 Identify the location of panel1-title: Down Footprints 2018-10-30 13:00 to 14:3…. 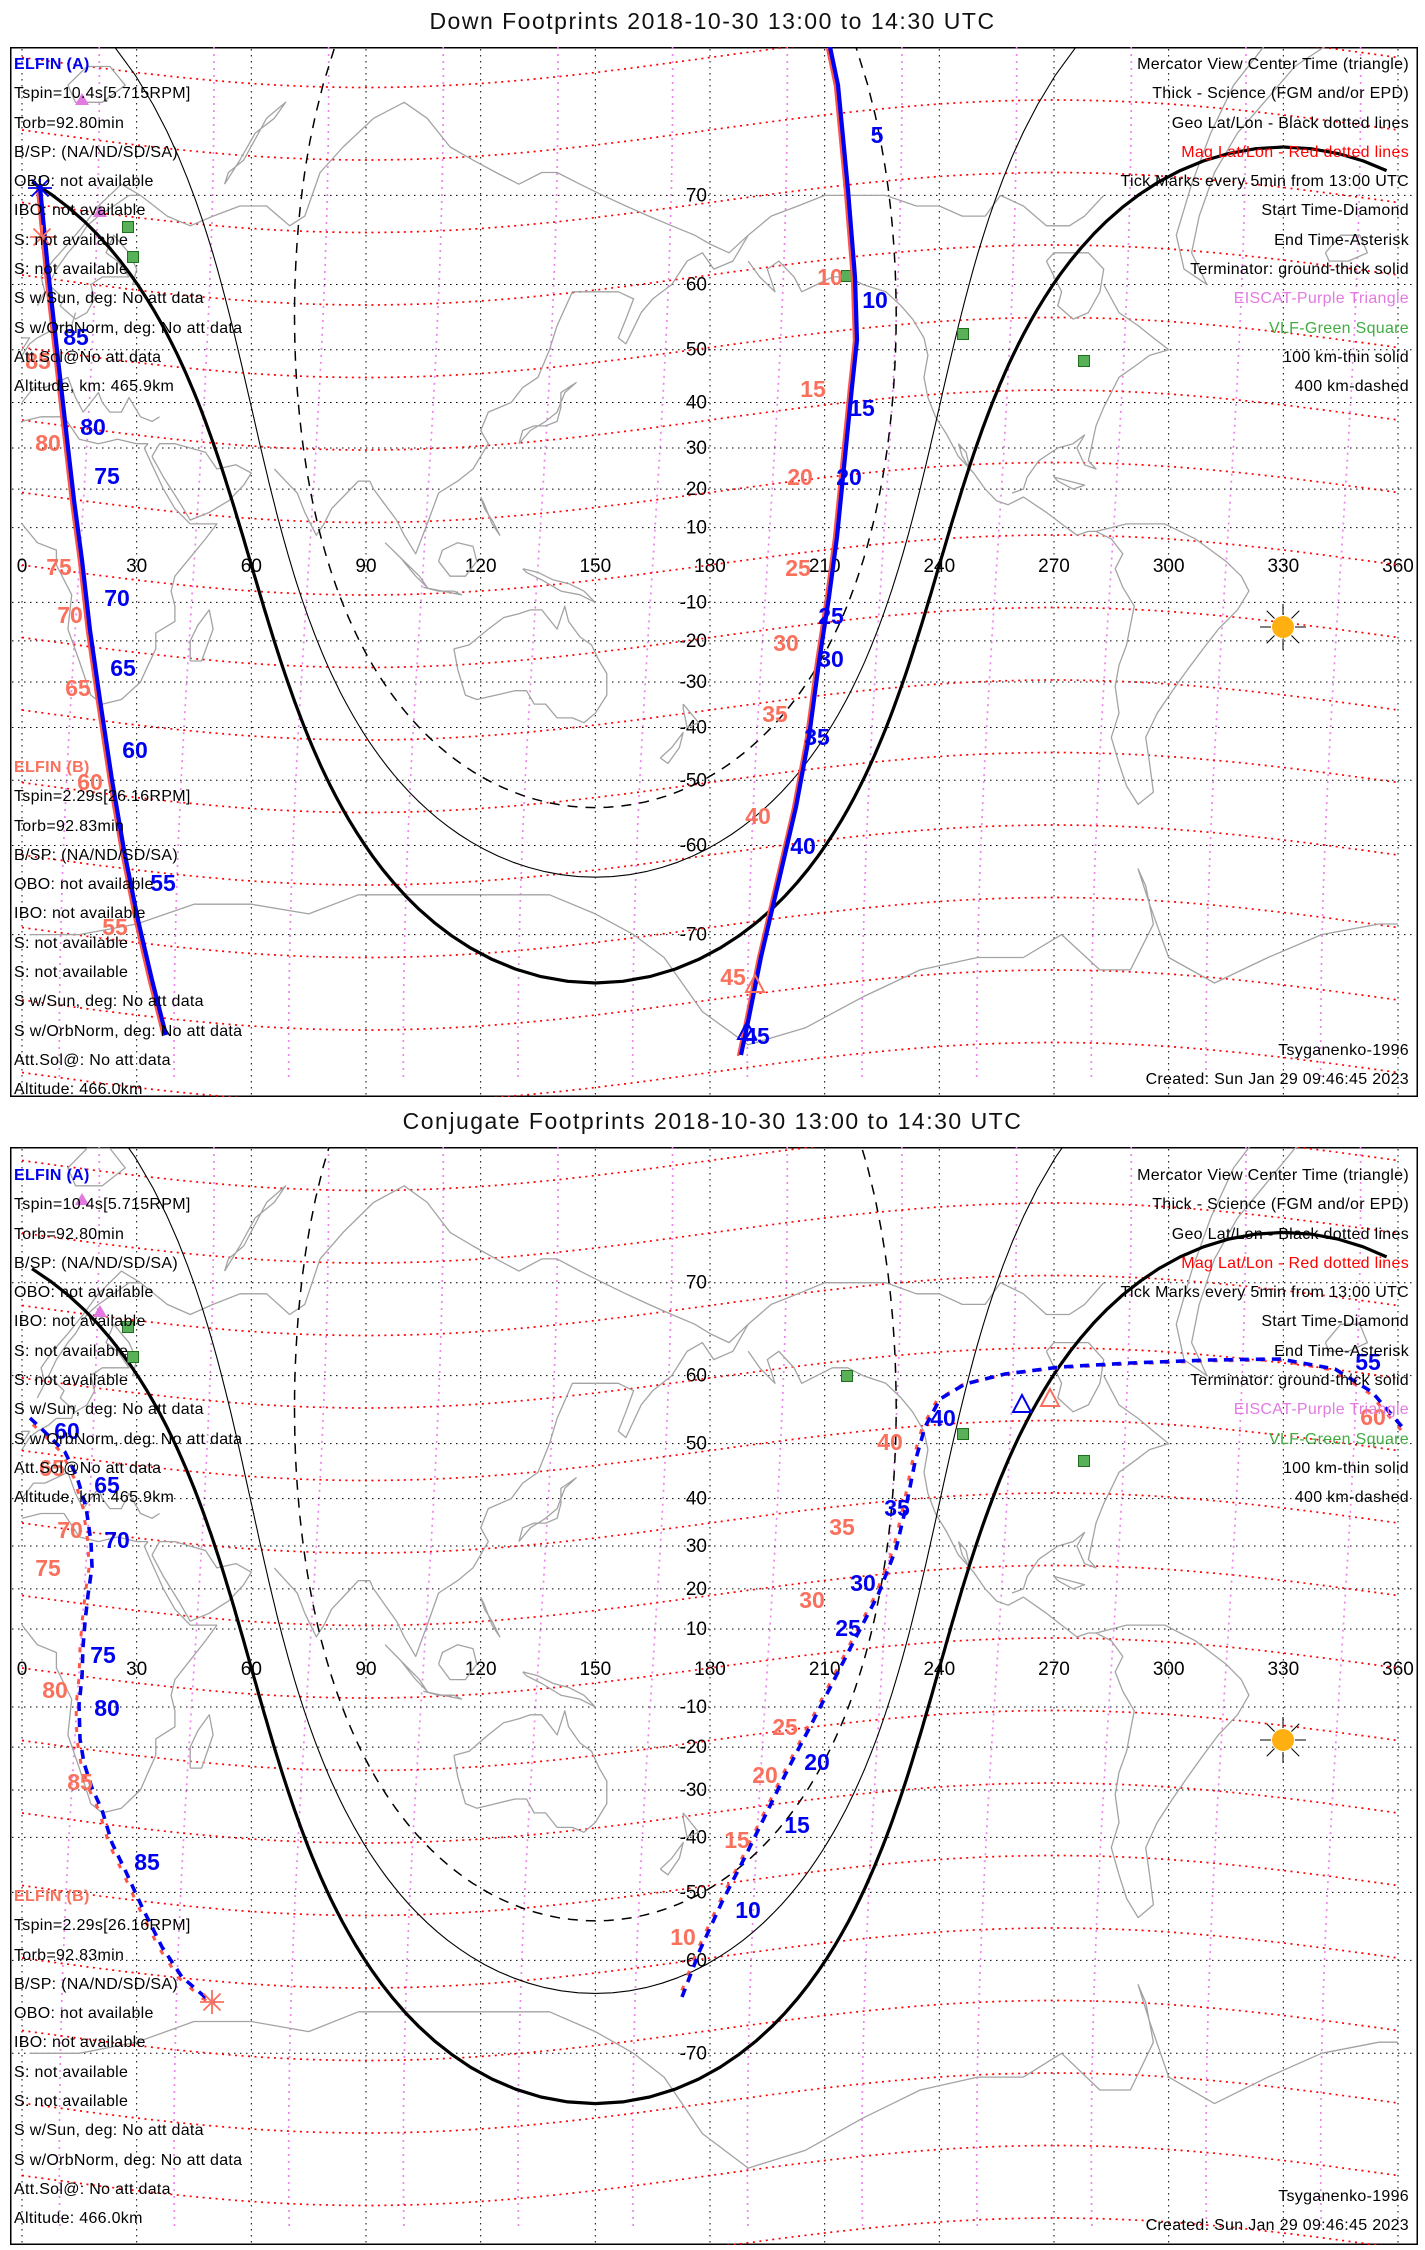
(712, 21).